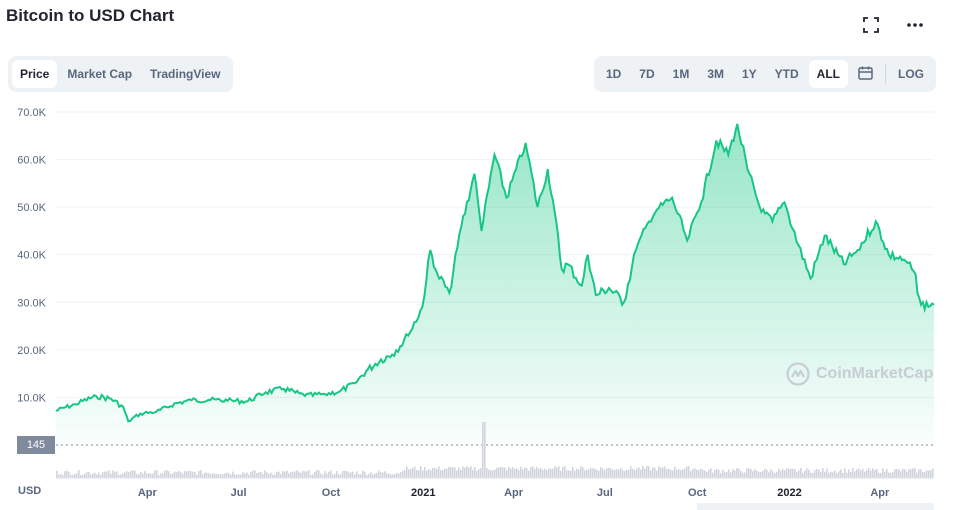 Image resolution: width=954 pixels, height=510 pixels. I want to click on fullscreen-icon, so click(871, 25).